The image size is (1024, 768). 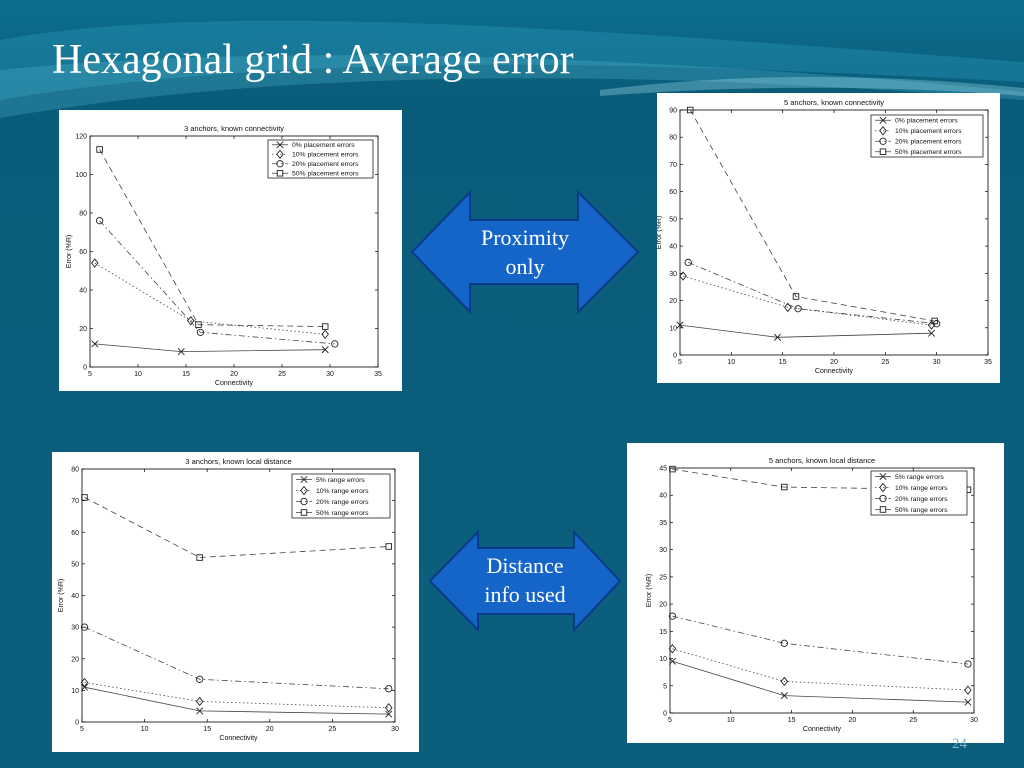 What do you see at coordinates (663, 469) in the screenshot?
I see `y-tick-label: 45` at bounding box center [663, 469].